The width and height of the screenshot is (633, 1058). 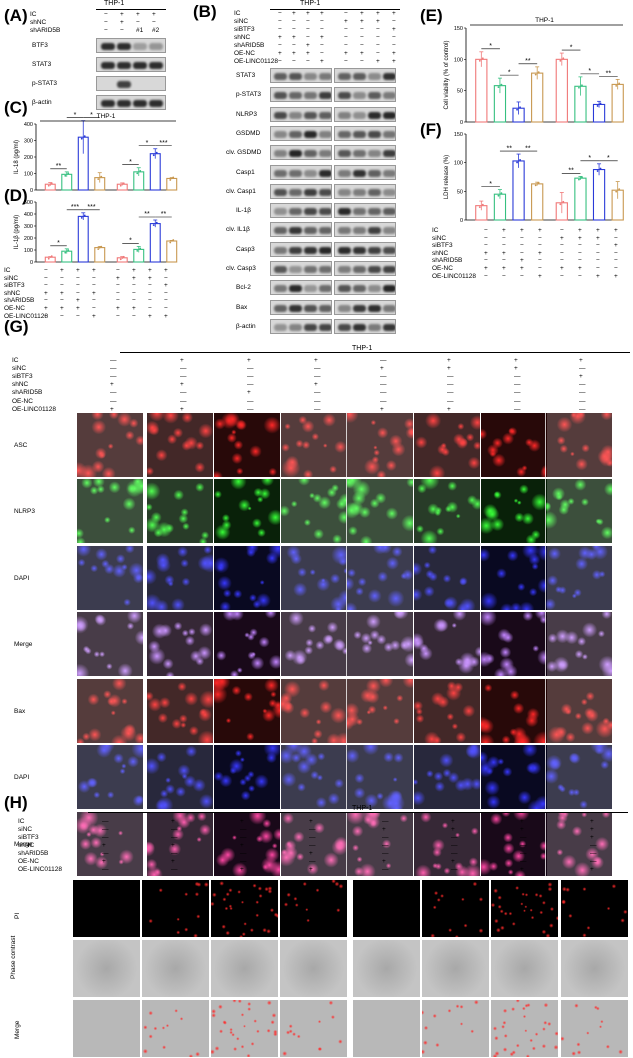 What do you see at coordinates (28, 175) in the screenshot?
I see `y-tick-label: 100` at bounding box center [28, 175].